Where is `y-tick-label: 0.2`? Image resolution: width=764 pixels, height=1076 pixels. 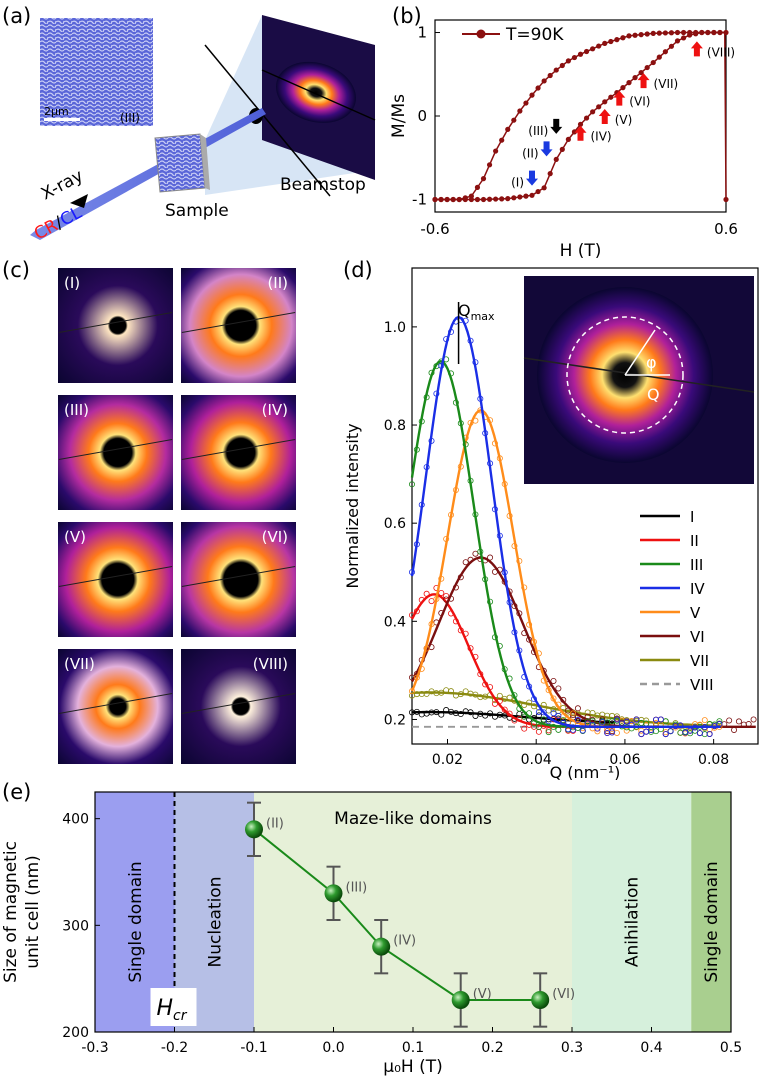 y-tick-label: 0.2 is located at coordinates (395, 720).